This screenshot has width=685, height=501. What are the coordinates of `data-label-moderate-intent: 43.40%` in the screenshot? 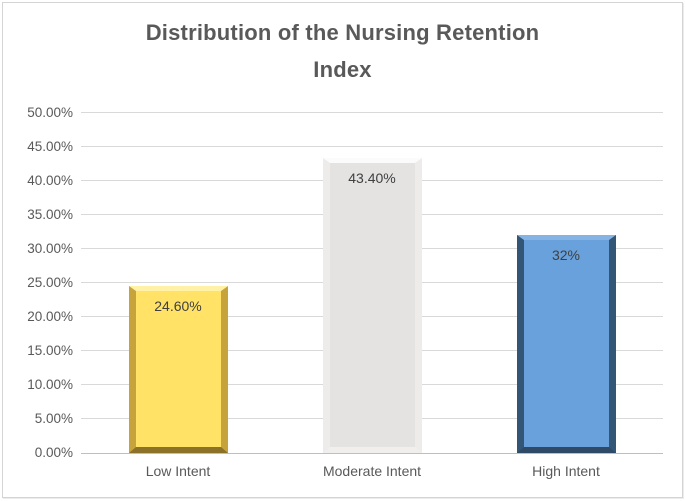 It's located at (372, 177).